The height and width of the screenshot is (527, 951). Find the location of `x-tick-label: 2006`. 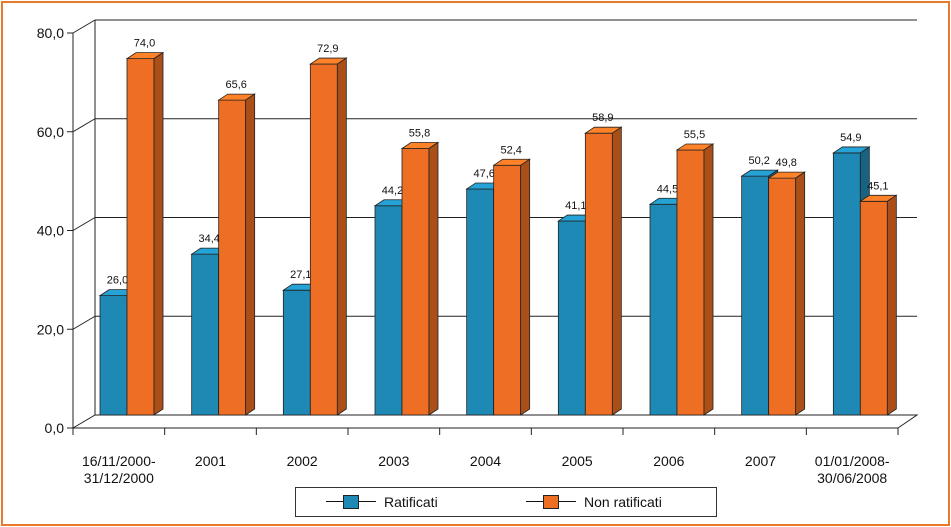

x-tick-label: 2006 is located at coordinates (668, 461).